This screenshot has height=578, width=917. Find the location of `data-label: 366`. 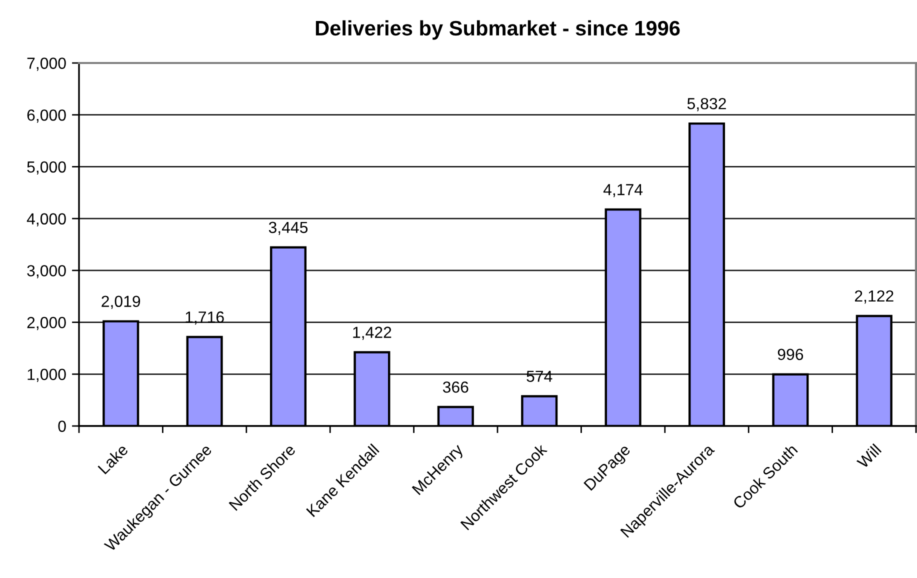

data-label: 366 is located at coordinates (455, 387).